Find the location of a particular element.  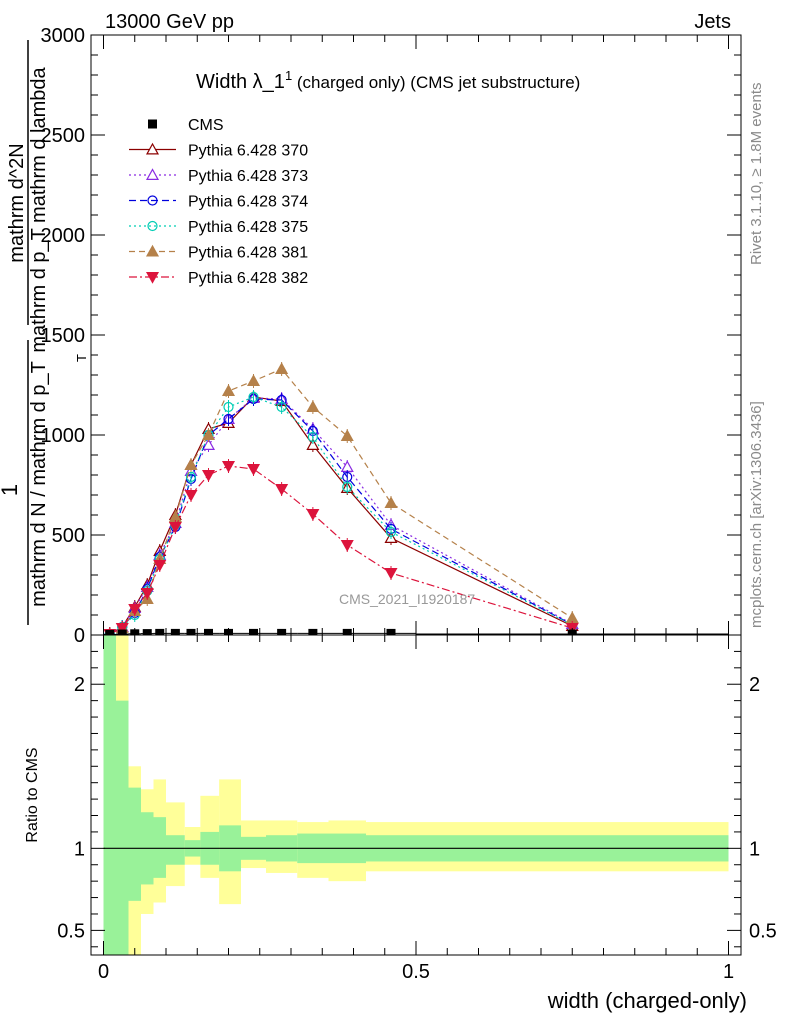

ratio-y-label: Ratio to CMS is located at coordinates (32, 794).